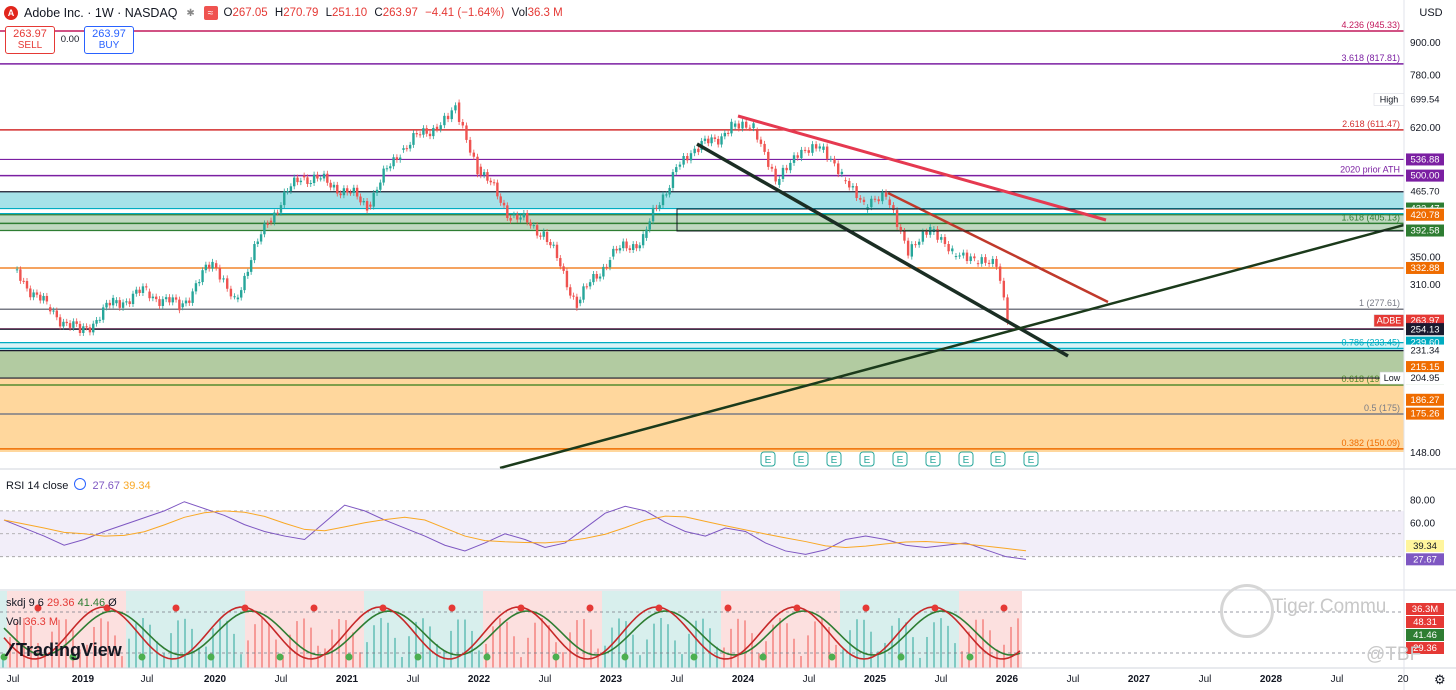  Describe the element at coordinates (1370, 58) in the screenshot. I see `level-label: 3.618 (817.81)` at that location.